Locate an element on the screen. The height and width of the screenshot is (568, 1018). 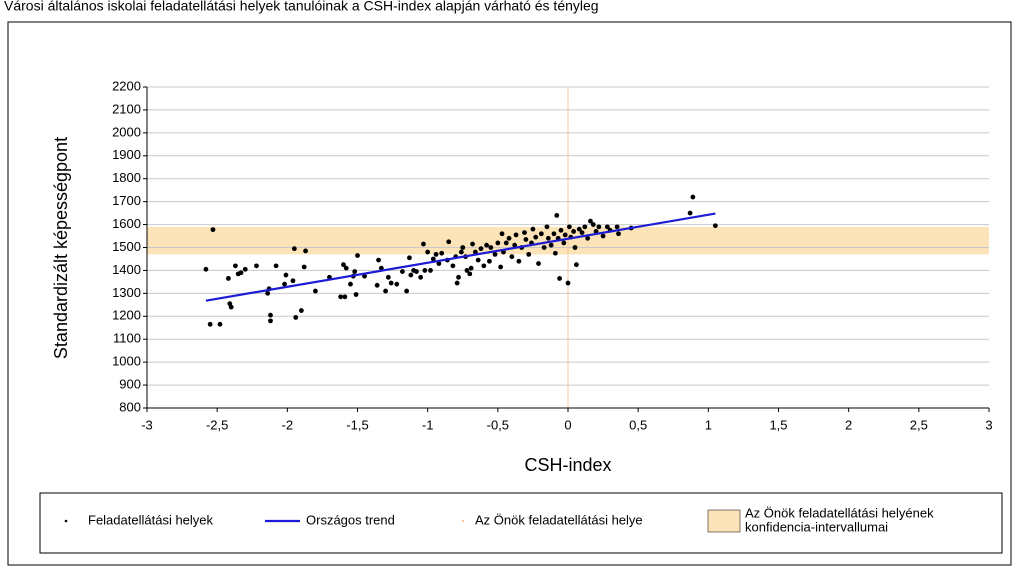
x-tick-label: 3 is located at coordinates (988, 424).